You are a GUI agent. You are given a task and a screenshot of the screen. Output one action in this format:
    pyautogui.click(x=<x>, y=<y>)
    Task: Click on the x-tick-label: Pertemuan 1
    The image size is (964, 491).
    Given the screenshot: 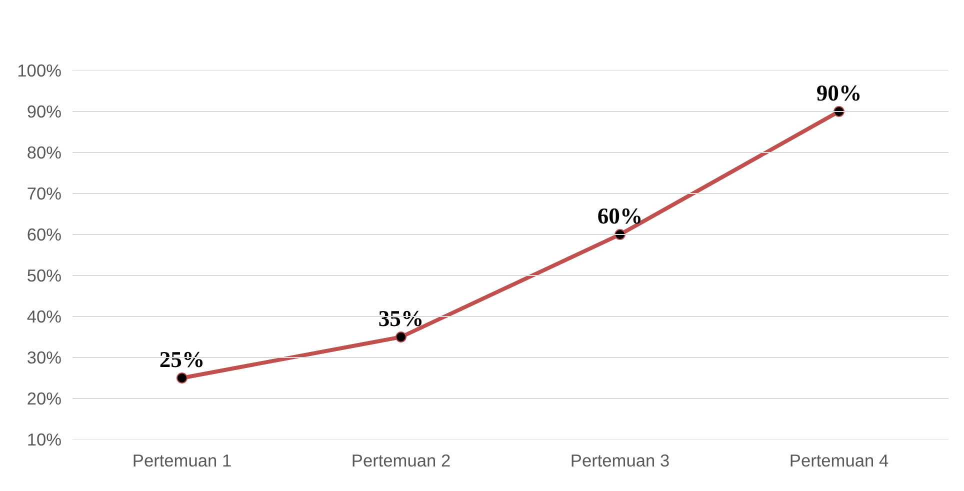 What is the action you would take?
    pyautogui.click(x=182, y=460)
    